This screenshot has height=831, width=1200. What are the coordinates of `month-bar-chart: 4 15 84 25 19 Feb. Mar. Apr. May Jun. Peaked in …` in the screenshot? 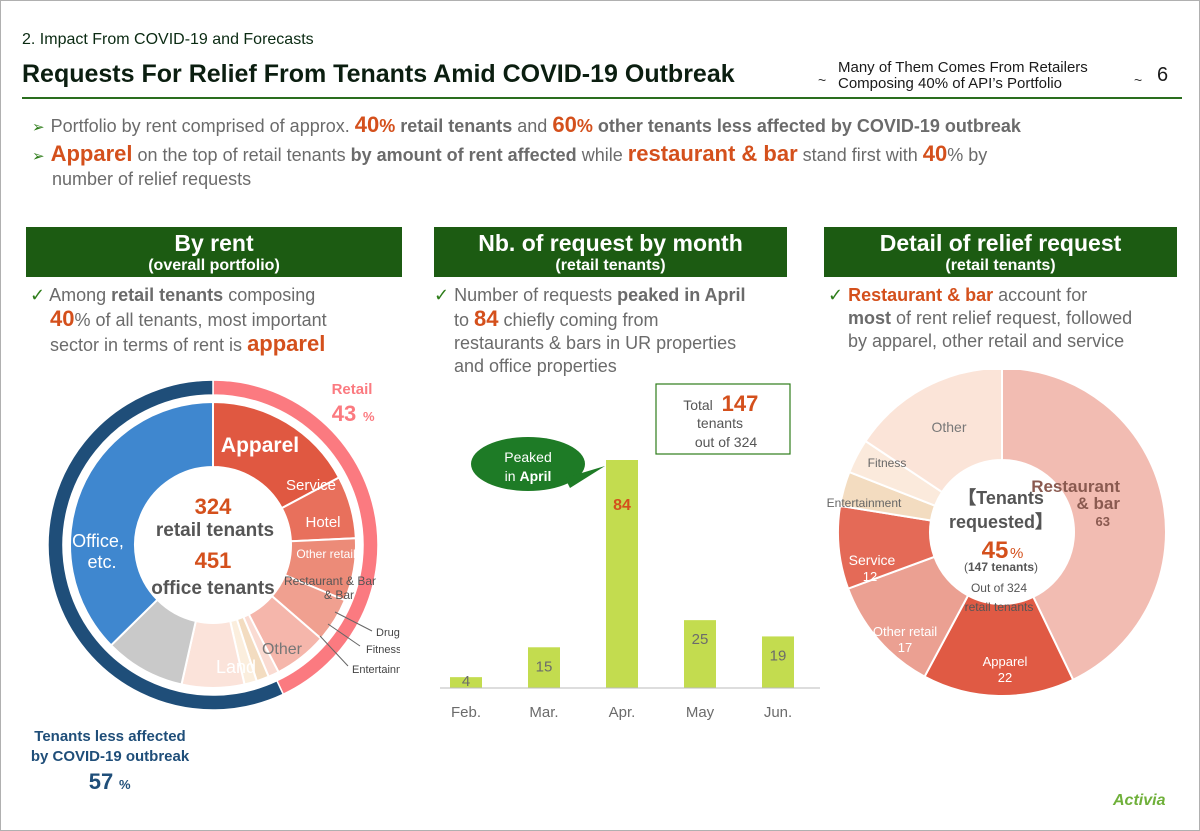 It's located at (630, 552).